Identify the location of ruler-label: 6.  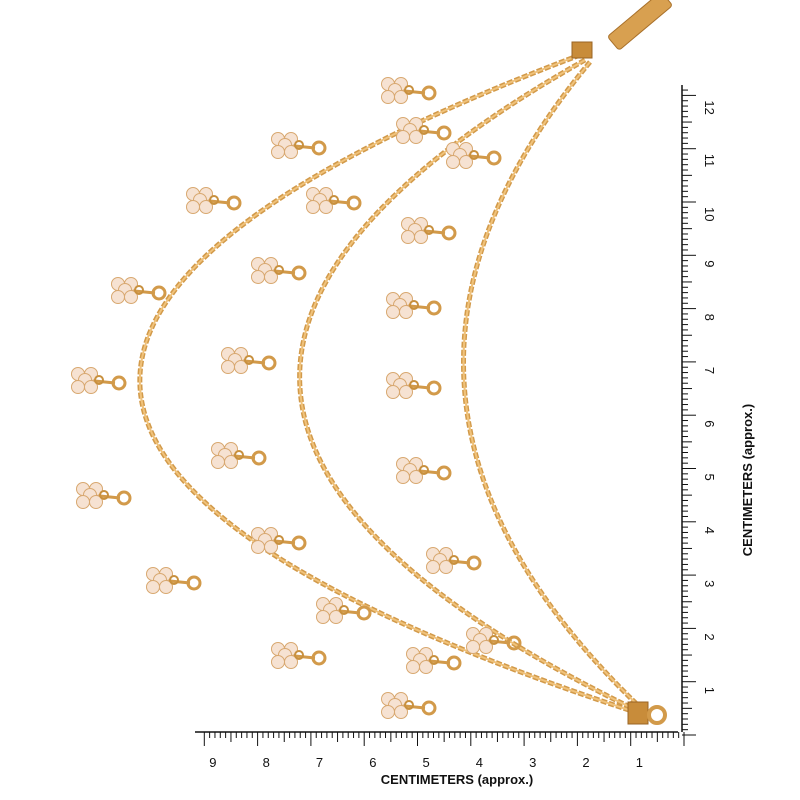
(709, 423).